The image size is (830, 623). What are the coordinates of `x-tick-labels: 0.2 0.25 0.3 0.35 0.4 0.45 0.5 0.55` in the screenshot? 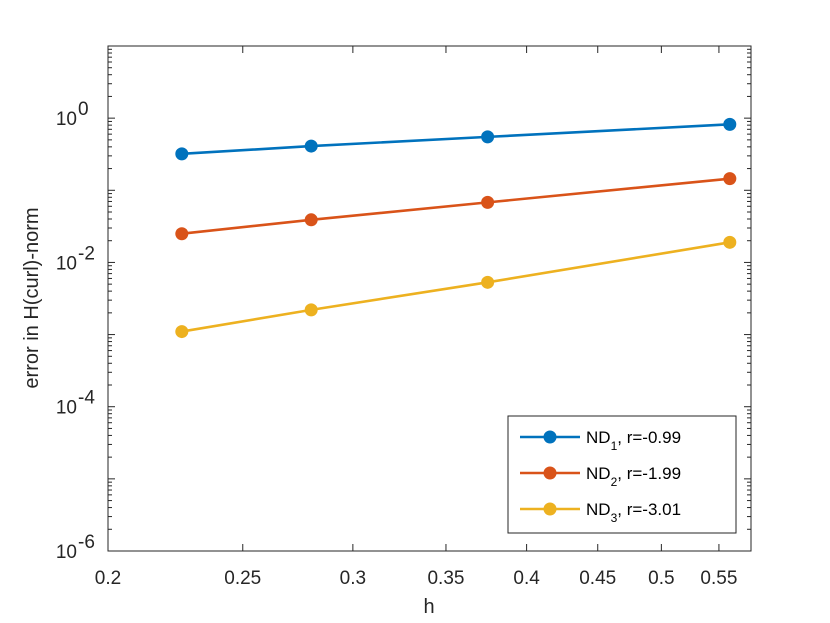 It's located at (416, 578).